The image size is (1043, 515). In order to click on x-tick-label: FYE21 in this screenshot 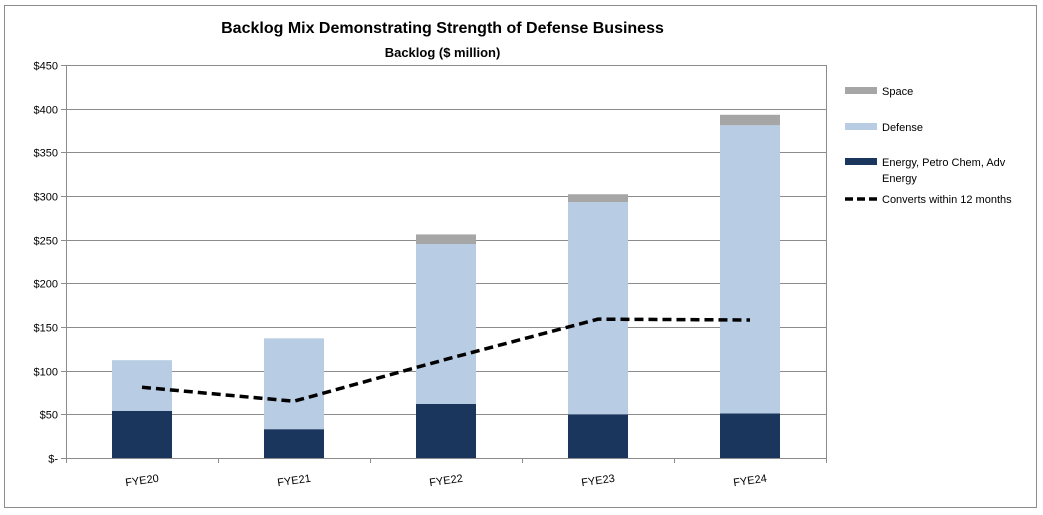, I will do `click(294, 481)`.